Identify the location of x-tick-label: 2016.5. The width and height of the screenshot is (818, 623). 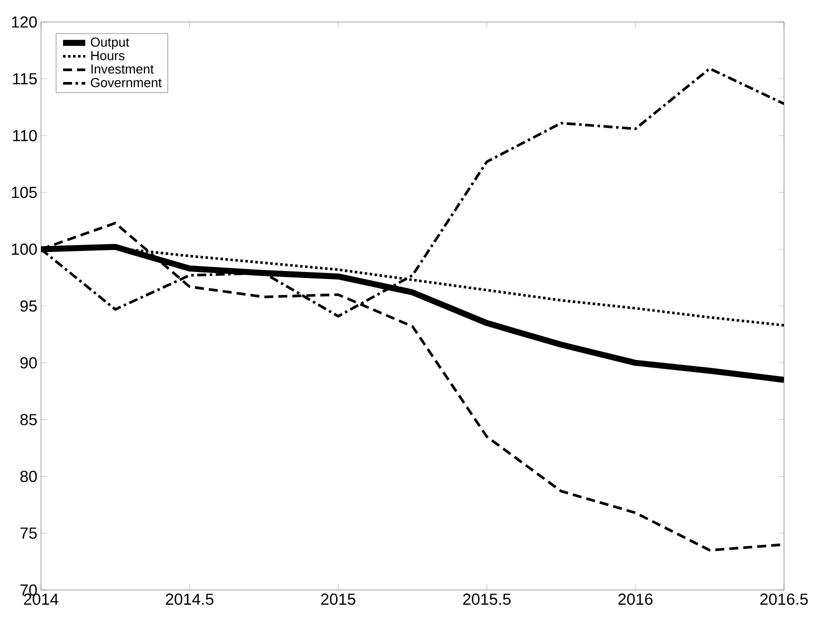
(784, 599).